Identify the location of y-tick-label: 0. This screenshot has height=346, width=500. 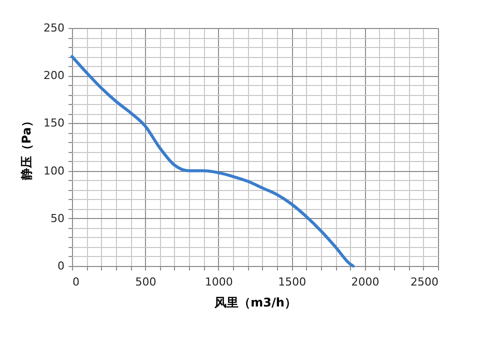
(61, 266).